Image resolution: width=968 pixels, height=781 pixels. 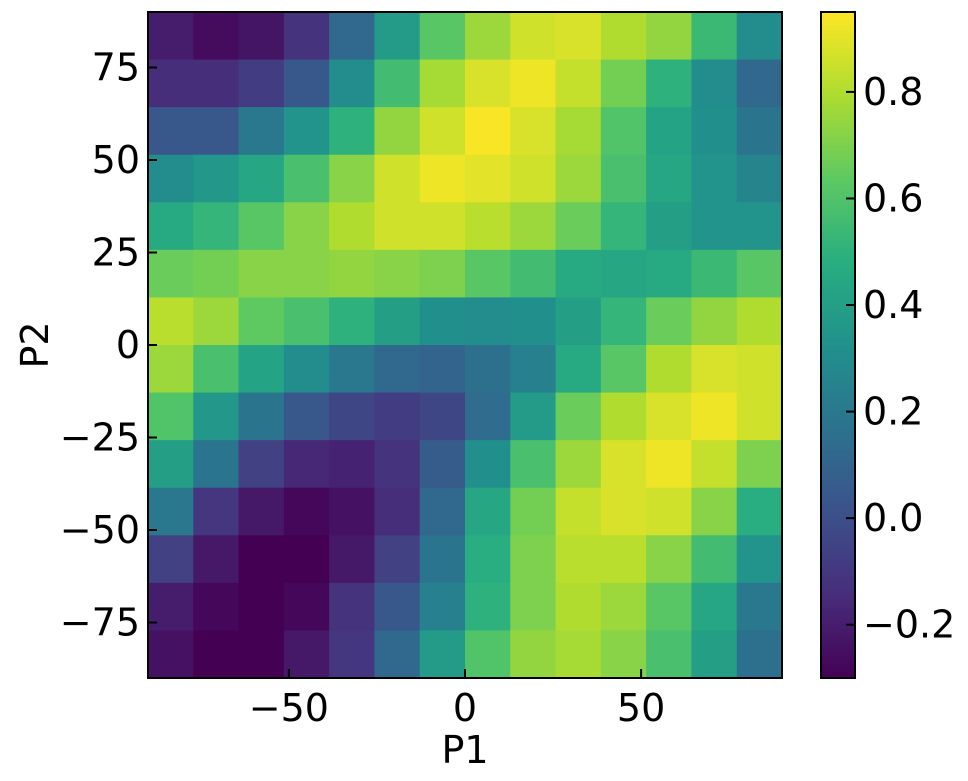 I want to click on y-axis-label: P2, so click(x=35, y=344).